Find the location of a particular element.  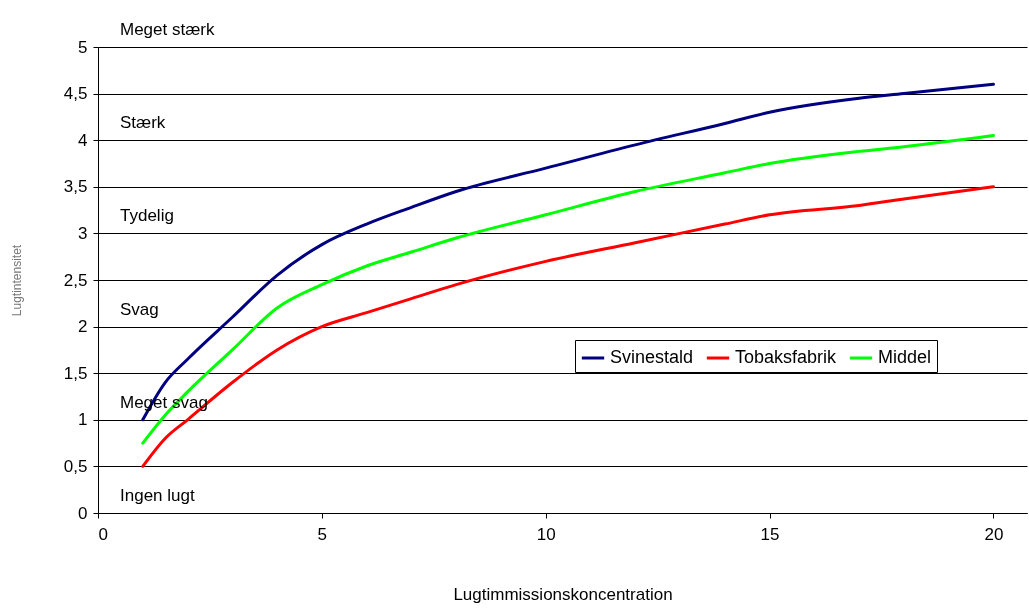

x-tick-label: 15 is located at coordinates (770, 534).